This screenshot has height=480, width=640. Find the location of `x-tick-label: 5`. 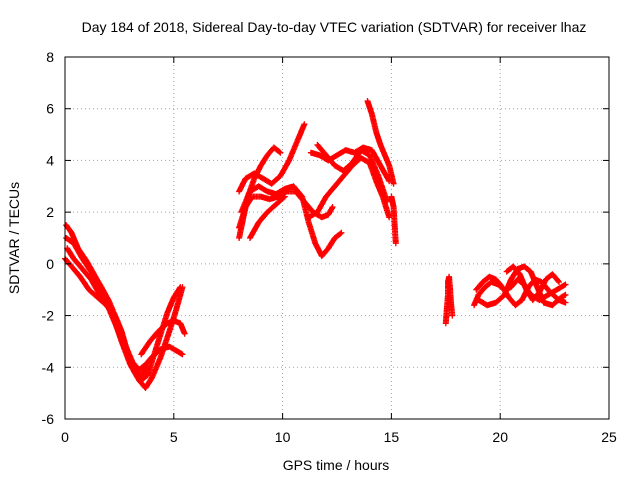

x-tick-label: 5 is located at coordinates (174, 437).